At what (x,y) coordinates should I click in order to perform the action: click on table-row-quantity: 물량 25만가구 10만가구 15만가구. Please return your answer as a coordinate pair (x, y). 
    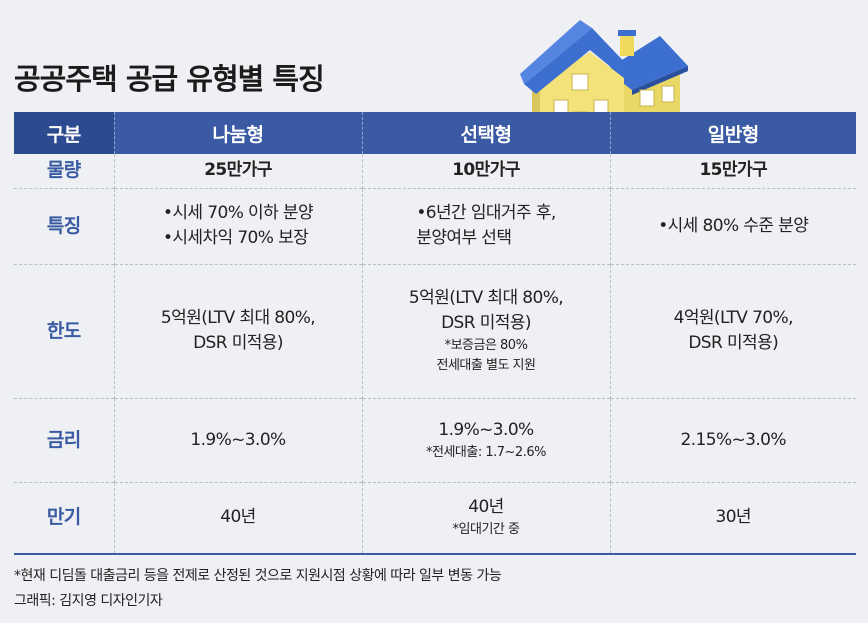
    Looking at the image, I should click on (435, 171).